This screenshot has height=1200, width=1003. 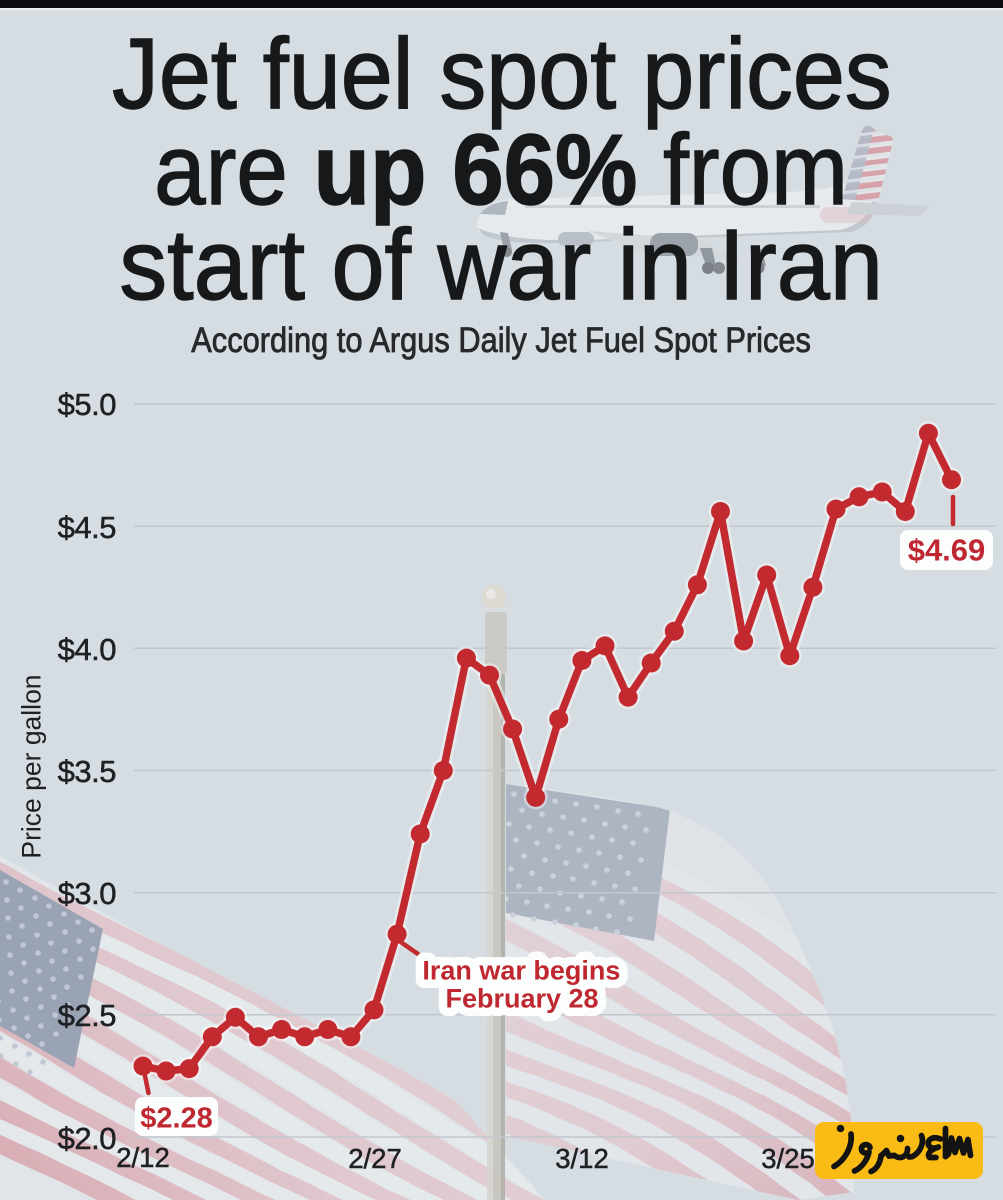 I want to click on svg-text: February 28, so click(x=521, y=999).